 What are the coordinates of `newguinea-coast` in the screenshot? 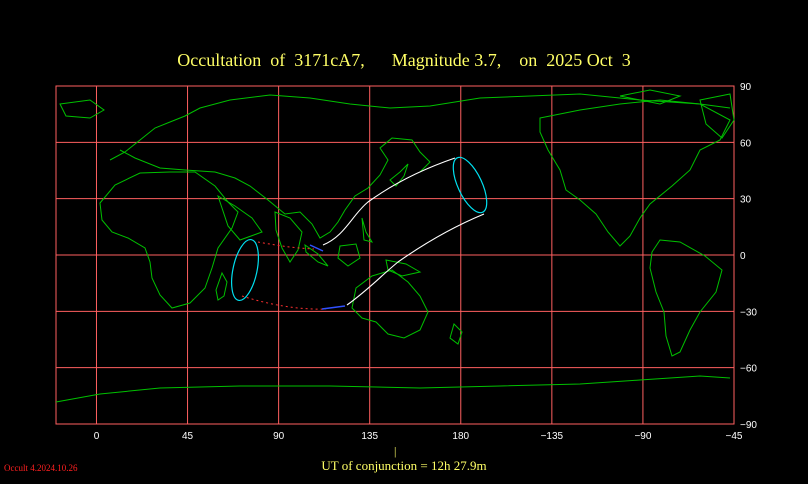 It's located at (403, 268).